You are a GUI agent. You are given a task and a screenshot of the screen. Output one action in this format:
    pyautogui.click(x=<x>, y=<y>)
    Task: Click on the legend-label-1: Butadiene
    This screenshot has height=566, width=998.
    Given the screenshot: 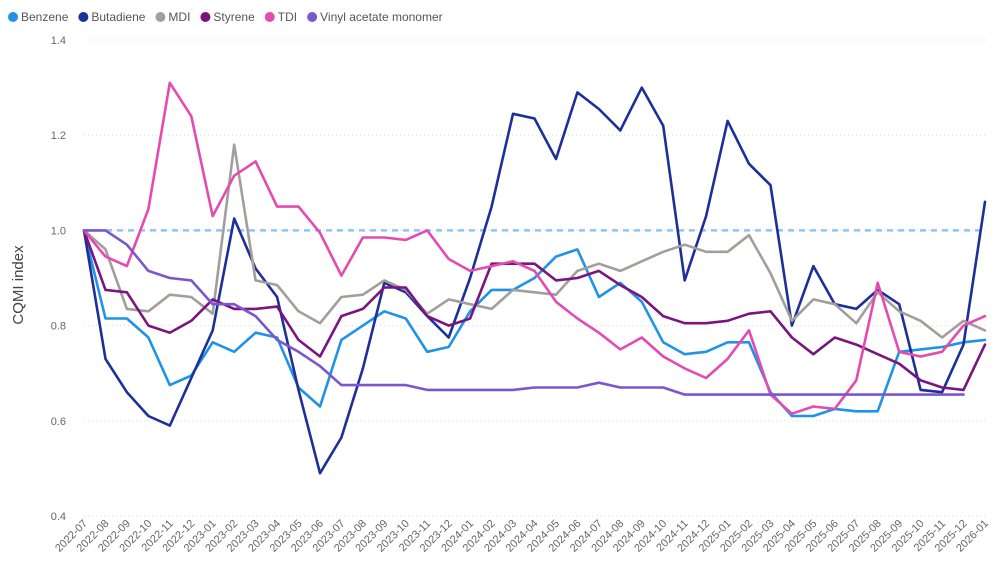 What is the action you would take?
    pyautogui.click(x=118, y=17)
    